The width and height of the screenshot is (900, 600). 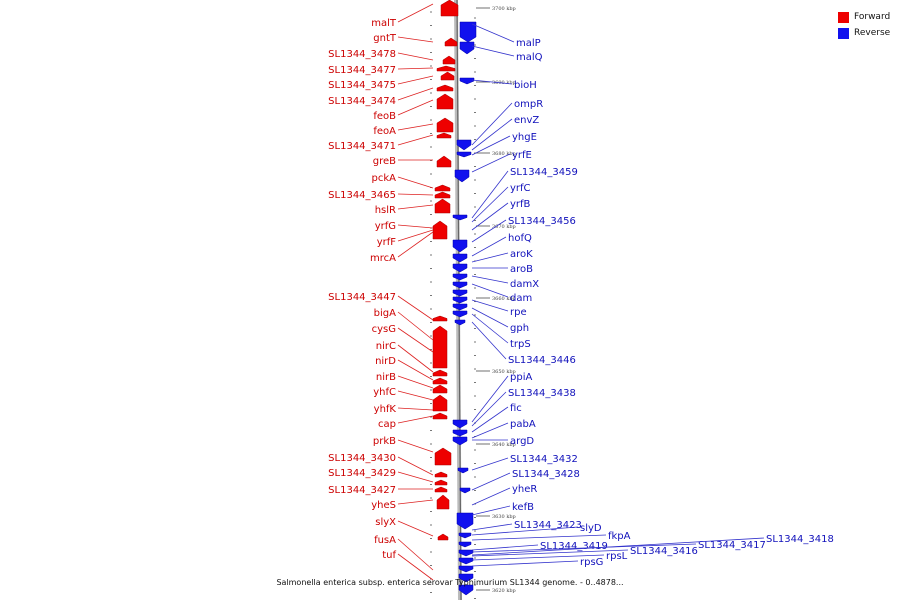 I want to click on forward-gene-label: tuf, so click(x=389, y=555).